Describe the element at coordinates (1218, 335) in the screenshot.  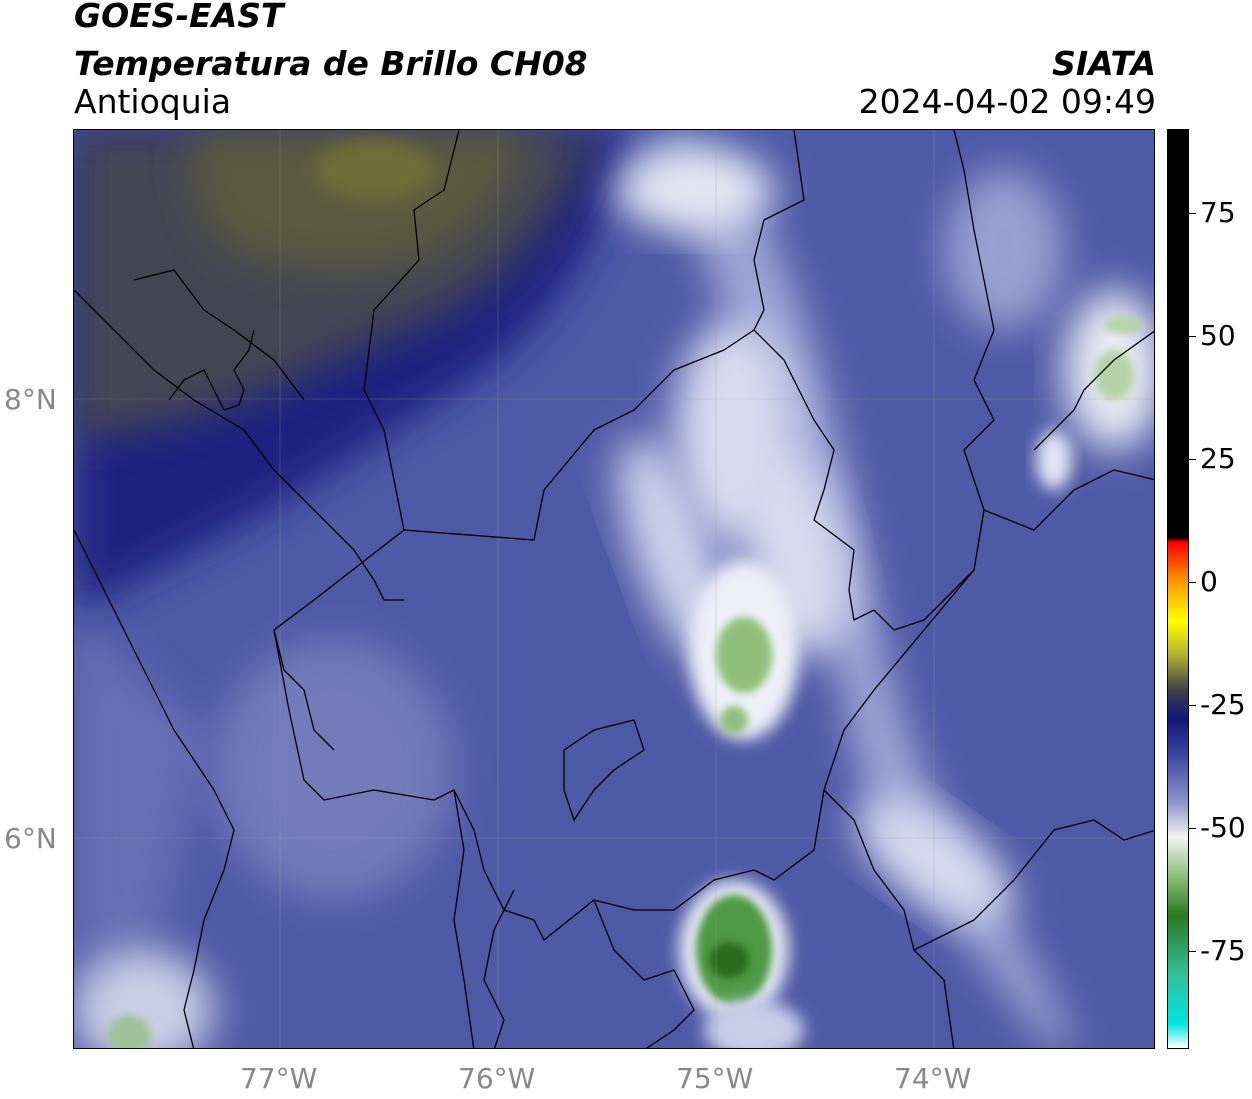
I see `colorbar-tick-label: 50` at that location.